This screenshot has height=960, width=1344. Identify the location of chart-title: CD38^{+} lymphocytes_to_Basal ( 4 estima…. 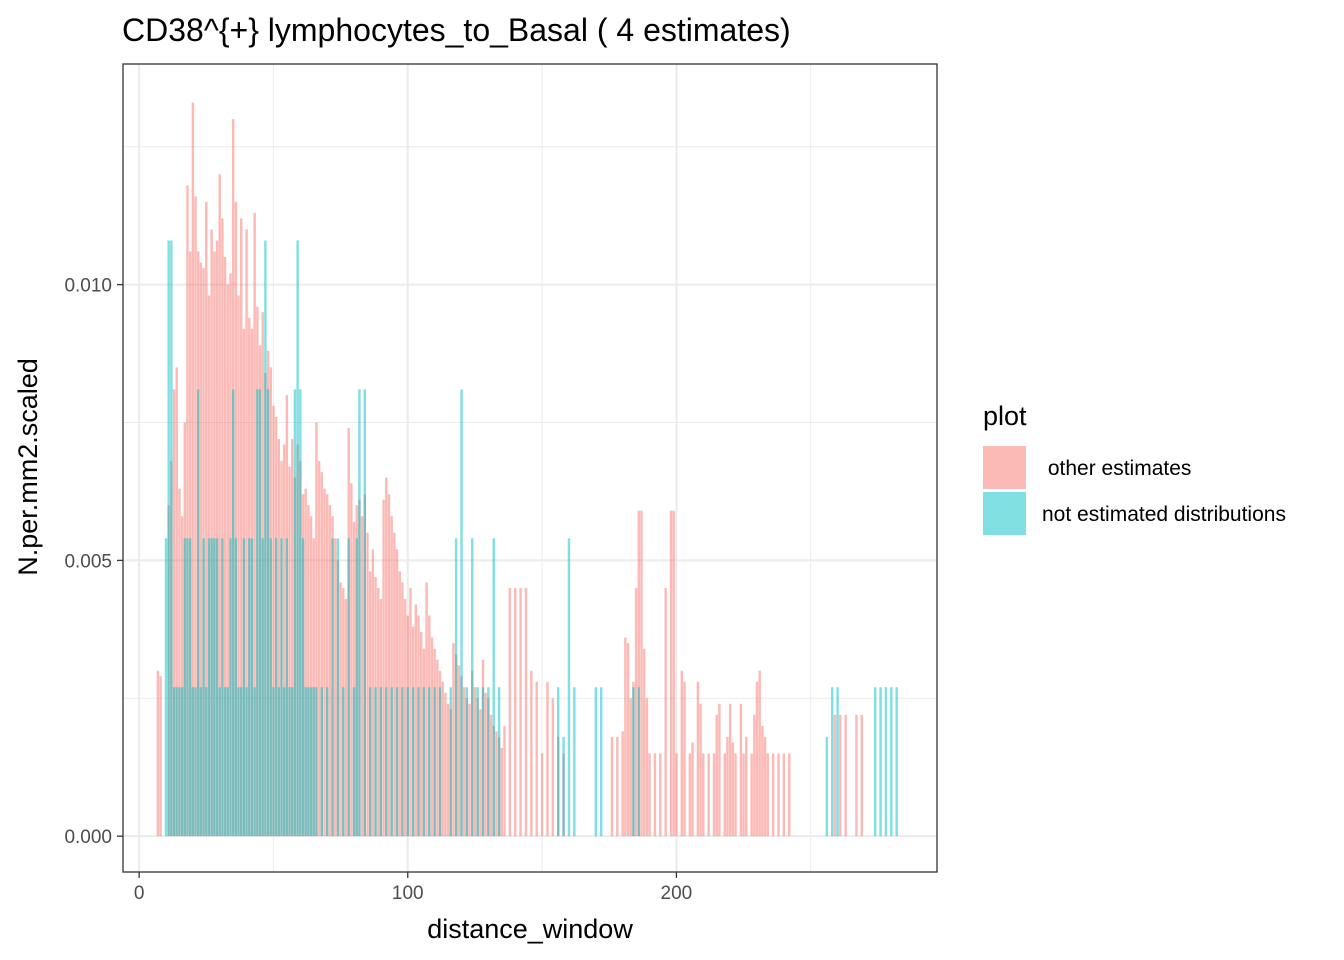
(456, 30).